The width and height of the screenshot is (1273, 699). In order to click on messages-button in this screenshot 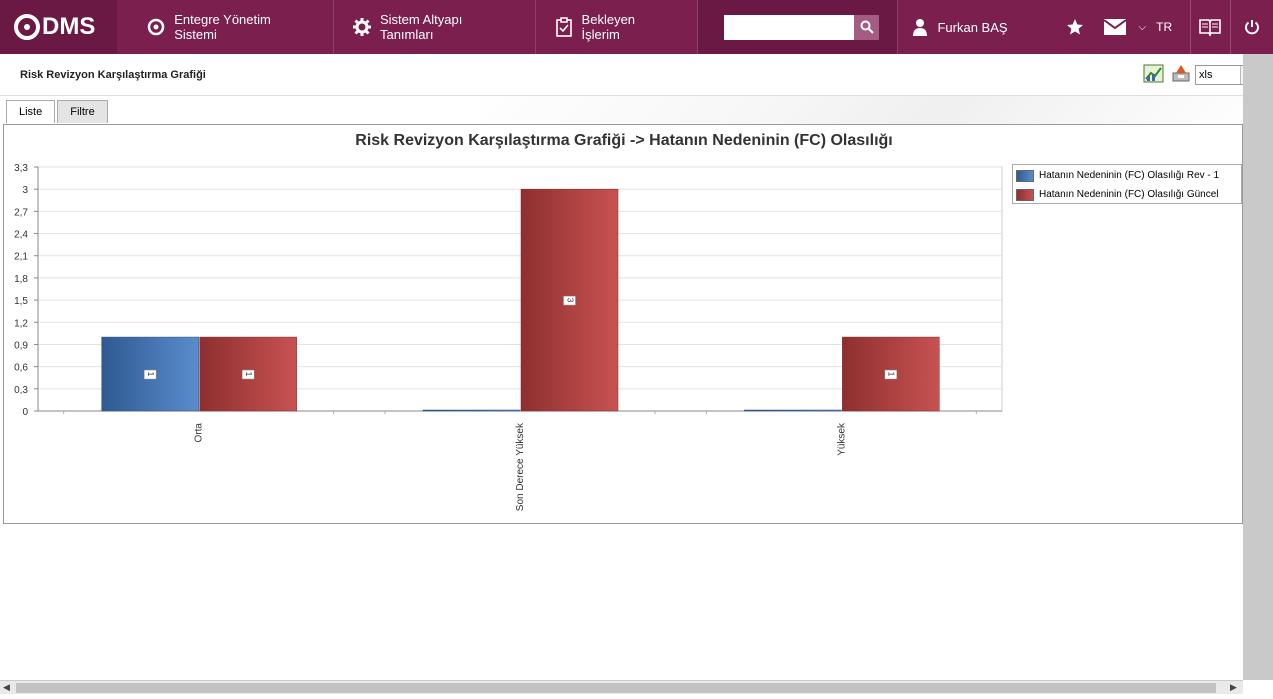, I will do `click(1114, 27)`.